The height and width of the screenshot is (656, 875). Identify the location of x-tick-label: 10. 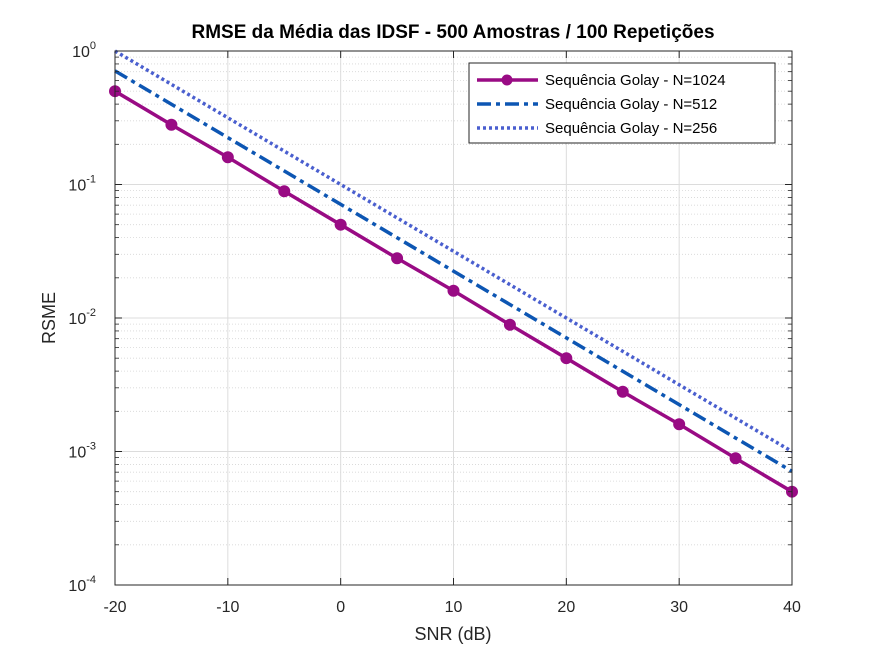
(454, 607).